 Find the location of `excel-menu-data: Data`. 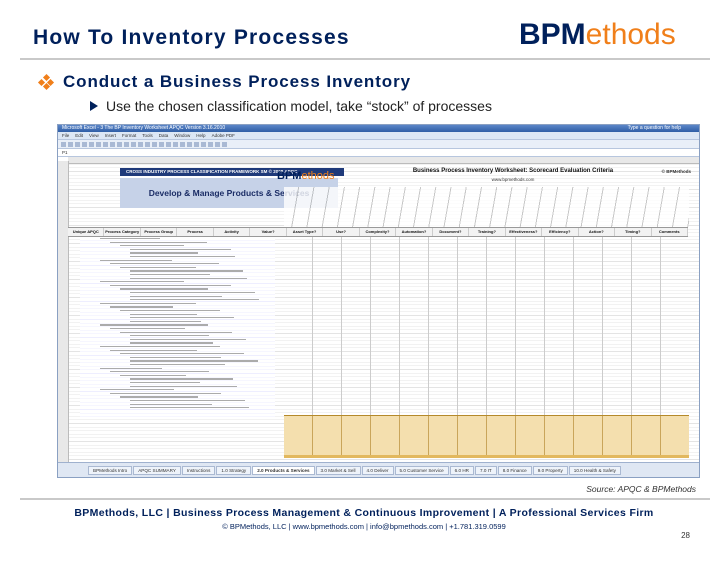

excel-menu-data: Data is located at coordinates (163, 135).